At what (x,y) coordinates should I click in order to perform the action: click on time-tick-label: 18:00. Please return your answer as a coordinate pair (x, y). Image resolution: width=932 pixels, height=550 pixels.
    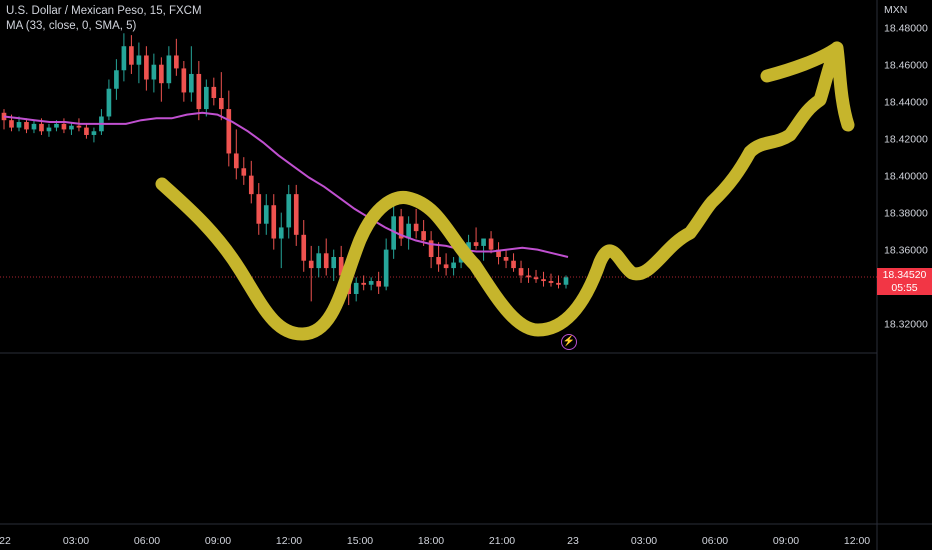
    Looking at the image, I should click on (431, 541).